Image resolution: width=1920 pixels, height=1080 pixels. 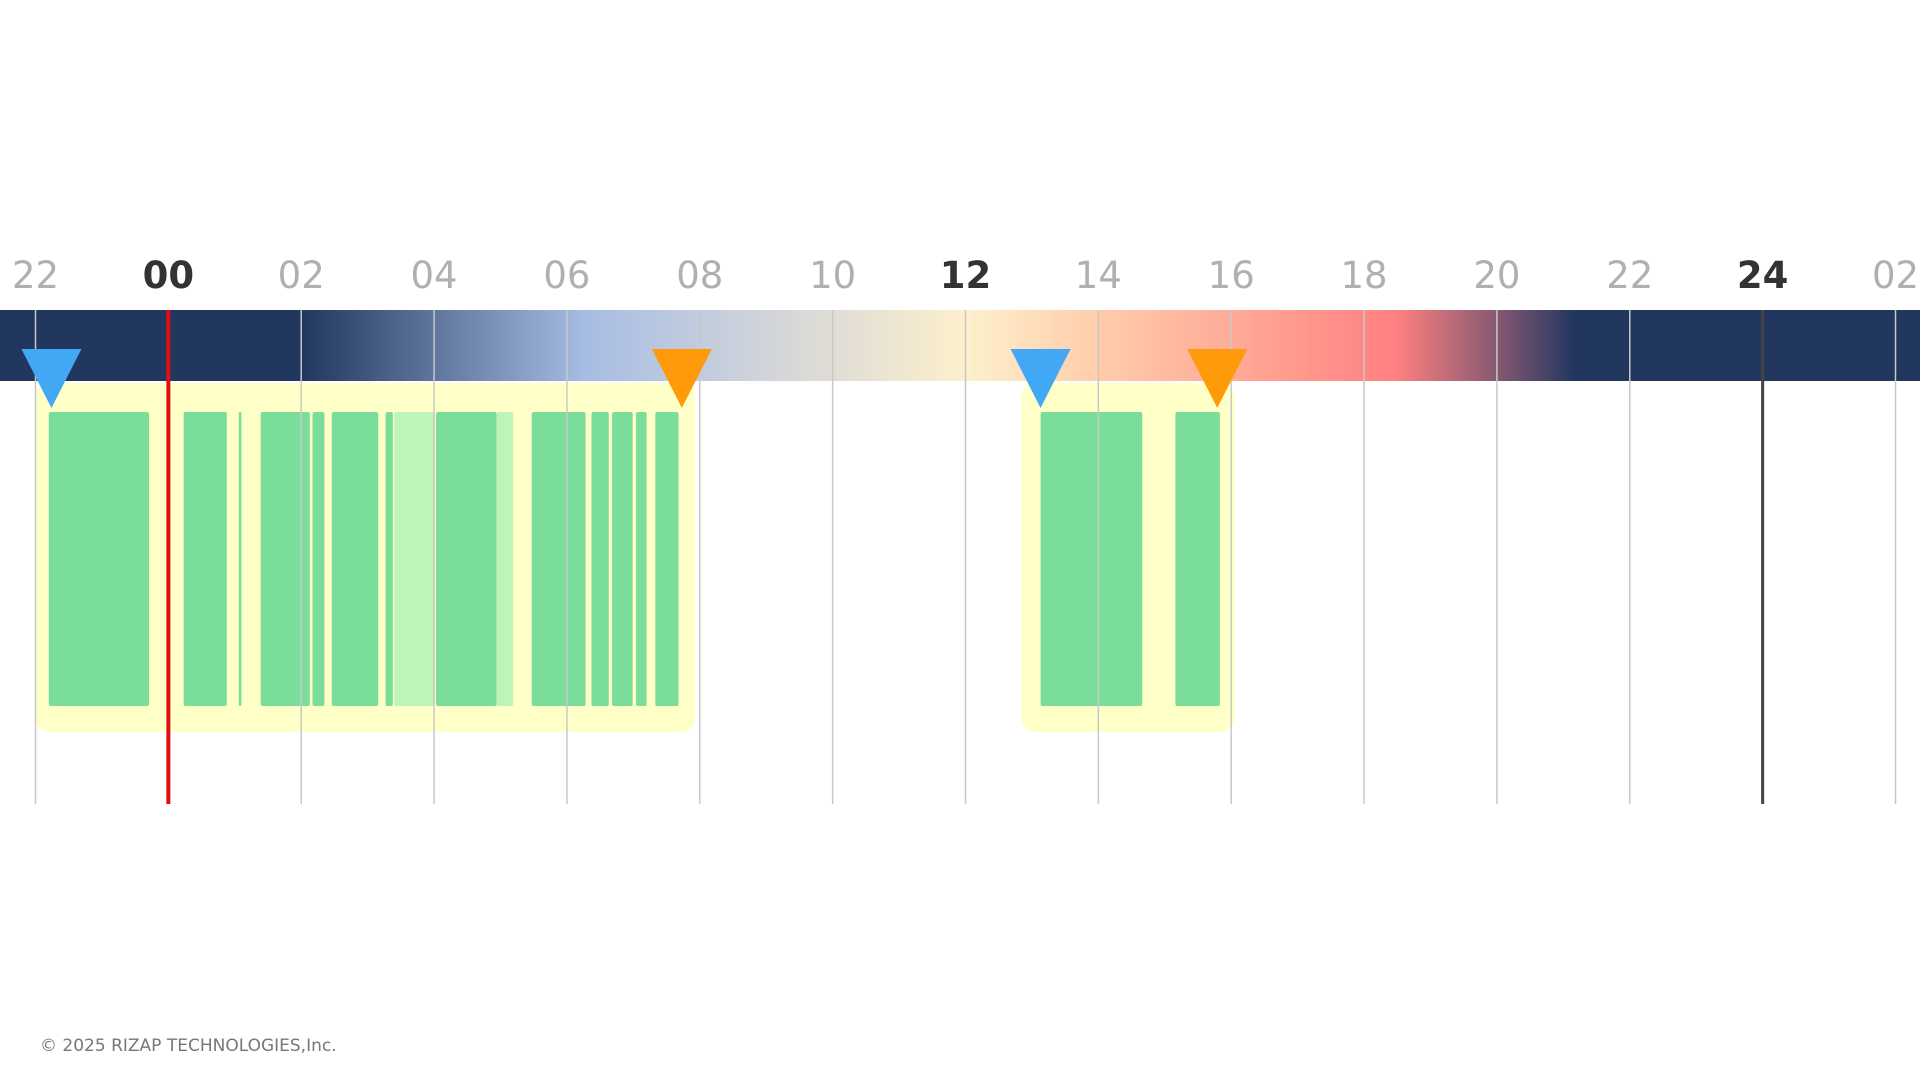 What do you see at coordinates (1231, 275) in the screenshot?
I see `hour-label: 16` at bounding box center [1231, 275].